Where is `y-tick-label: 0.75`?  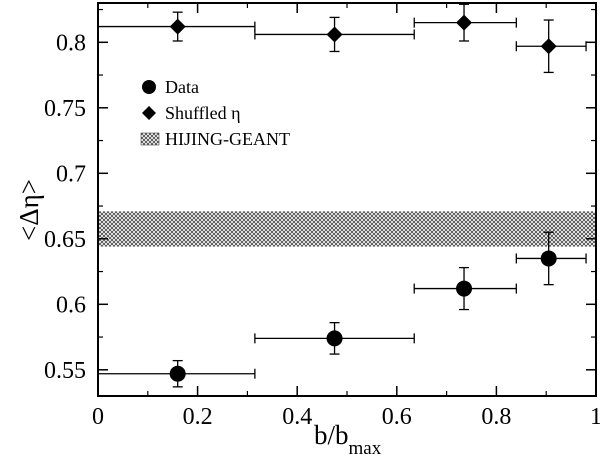
y-tick-label: 0.75 is located at coordinates (65, 109).